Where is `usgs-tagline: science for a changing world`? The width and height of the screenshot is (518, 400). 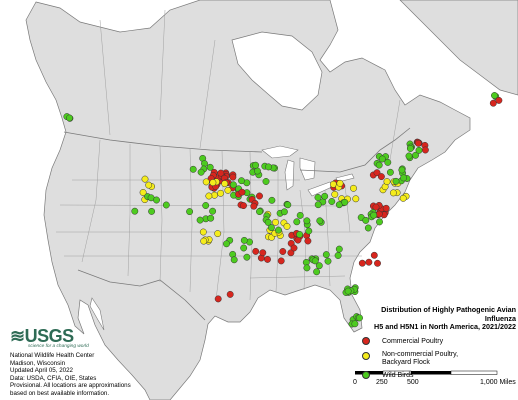
usgs-tagline: science for a changing world is located at coordinates (58, 346).